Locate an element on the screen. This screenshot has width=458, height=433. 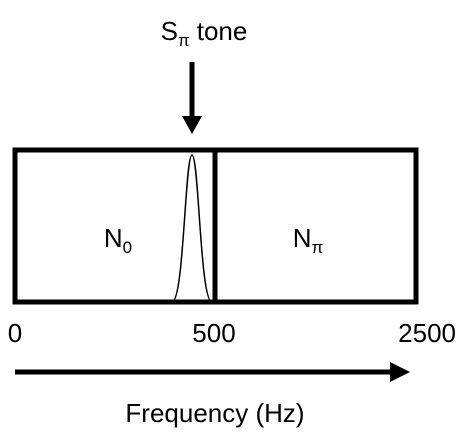
region-label: Nπ is located at coordinates (308, 240).